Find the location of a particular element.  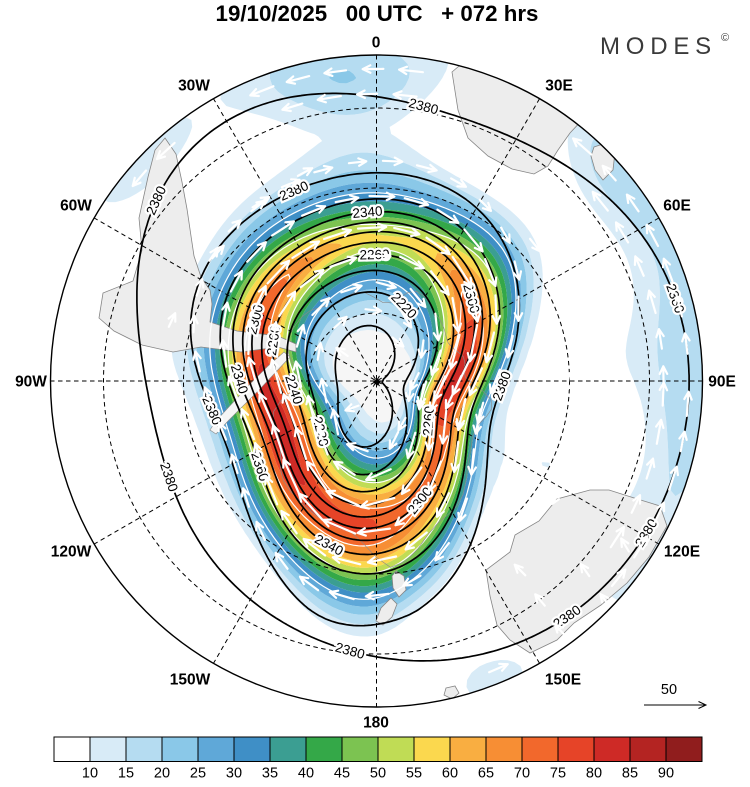

svg-text: 150W is located at coordinates (190, 680).